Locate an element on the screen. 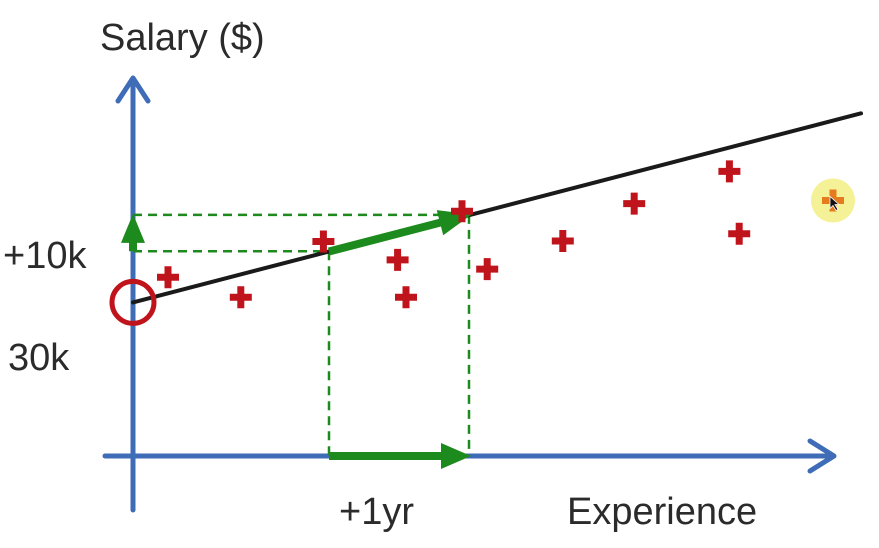 The width and height of the screenshot is (879, 548). intercept-circle is located at coordinates (133, 302).